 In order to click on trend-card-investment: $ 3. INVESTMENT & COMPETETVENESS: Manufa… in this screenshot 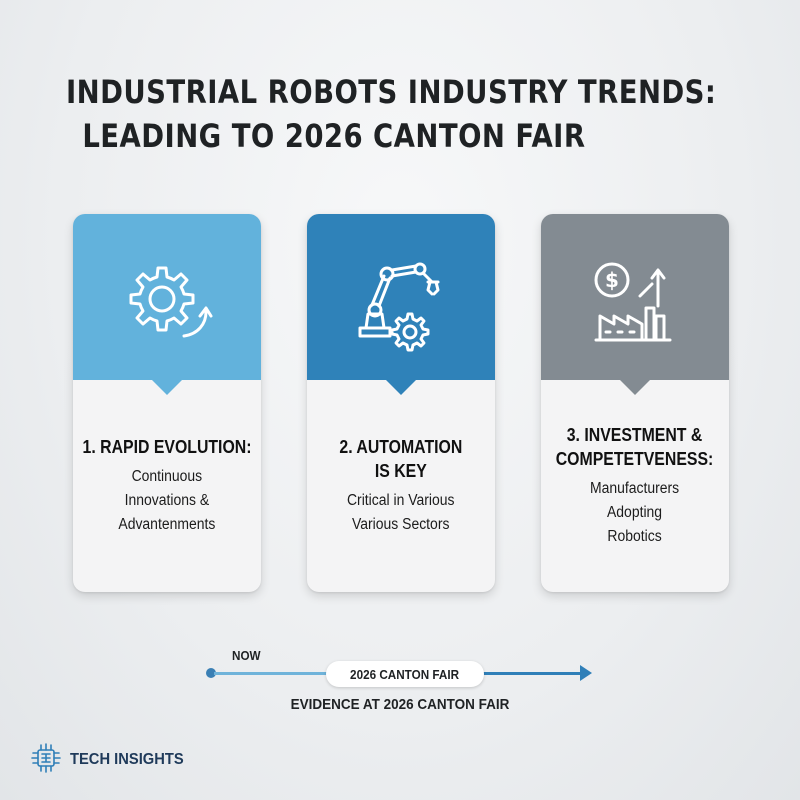, I will do `click(635, 403)`.